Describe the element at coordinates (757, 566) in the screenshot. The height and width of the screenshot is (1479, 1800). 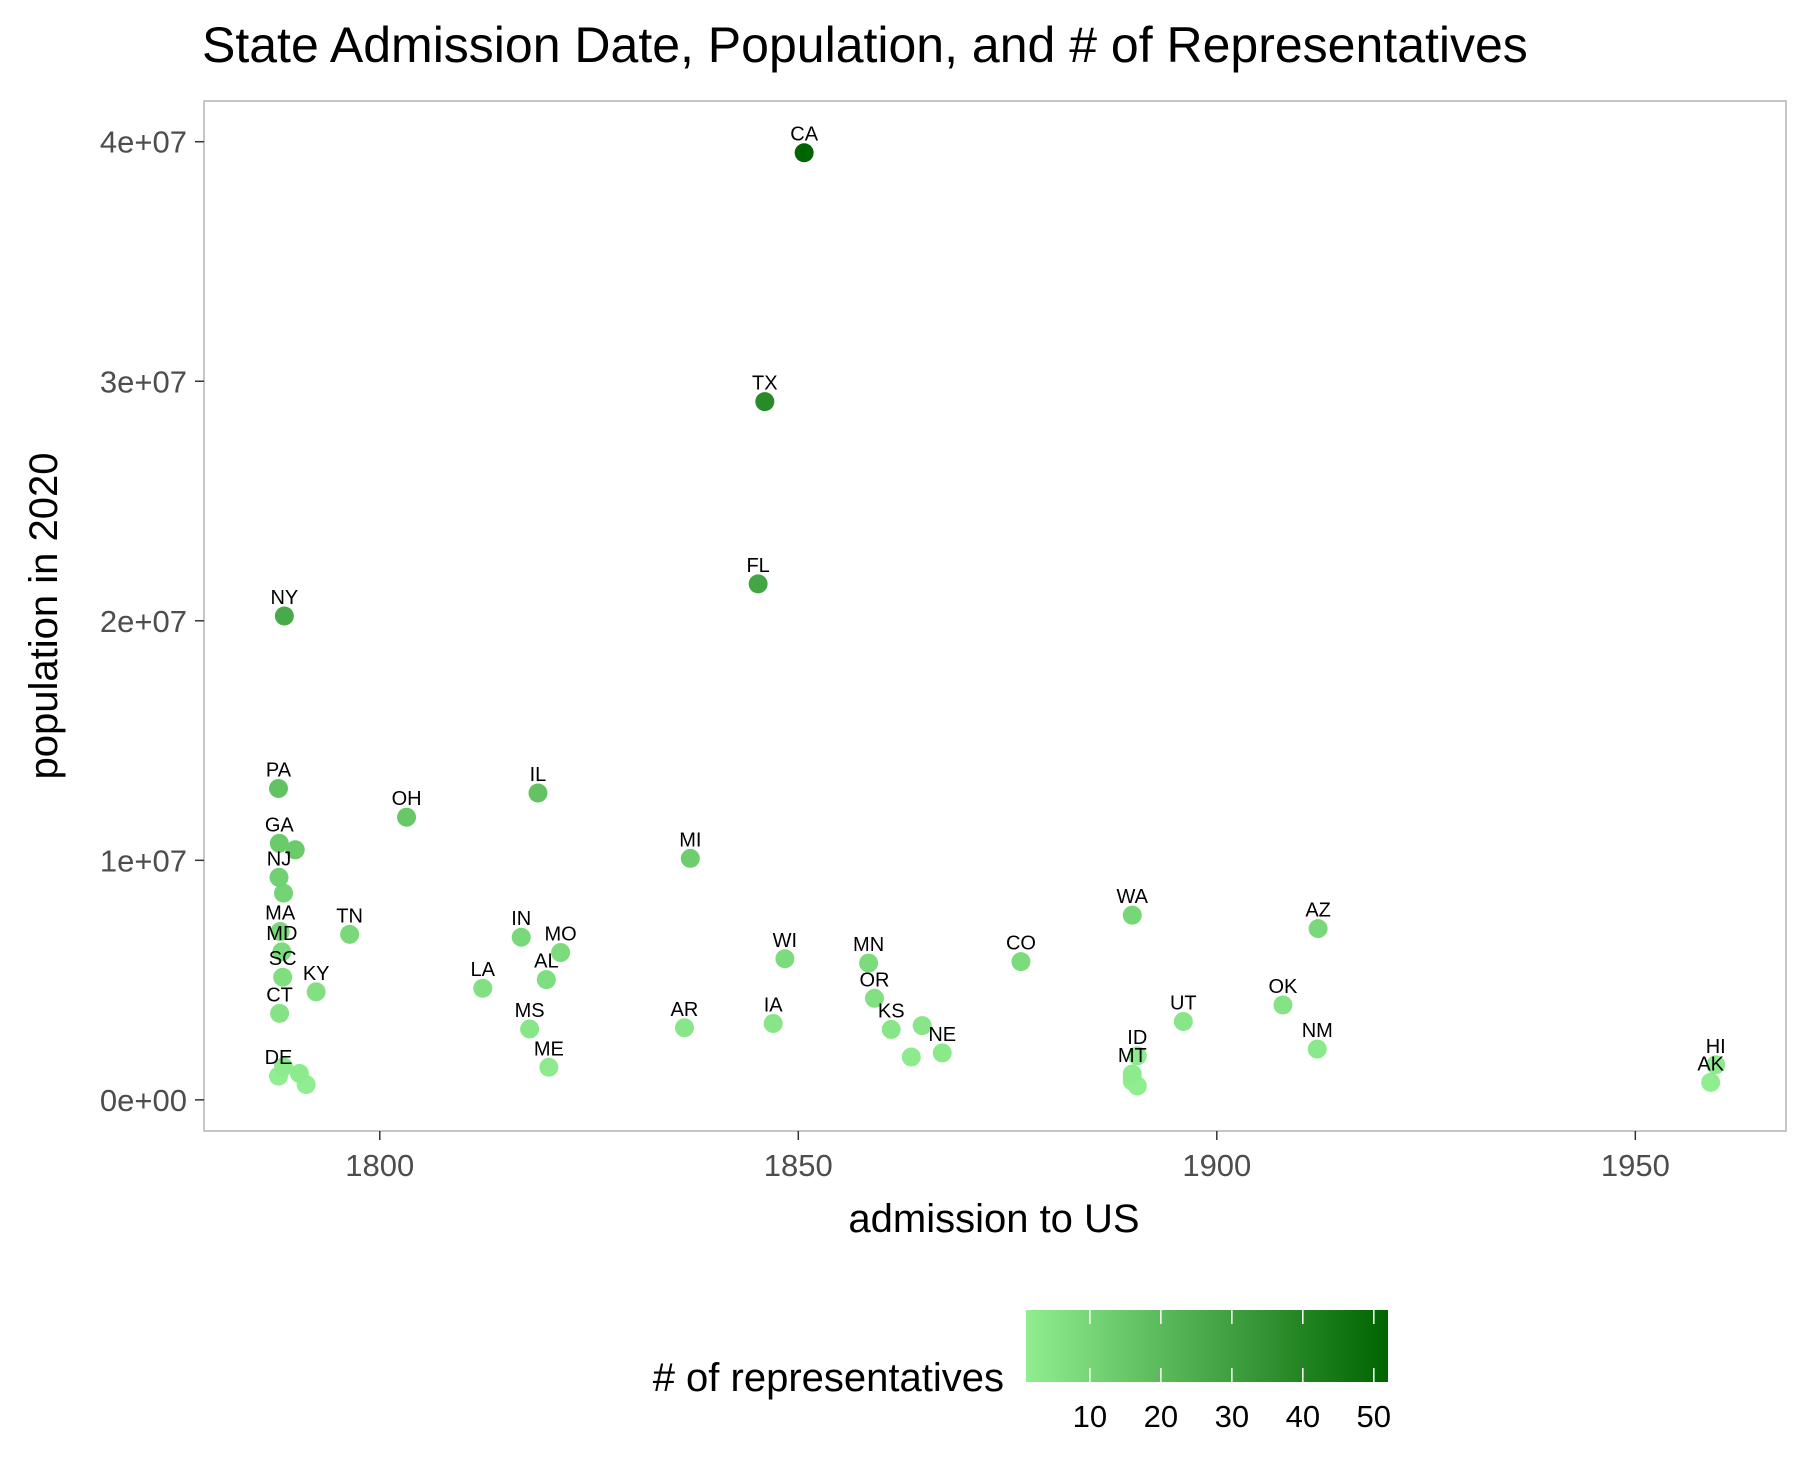
I see `point-label: FL` at that location.